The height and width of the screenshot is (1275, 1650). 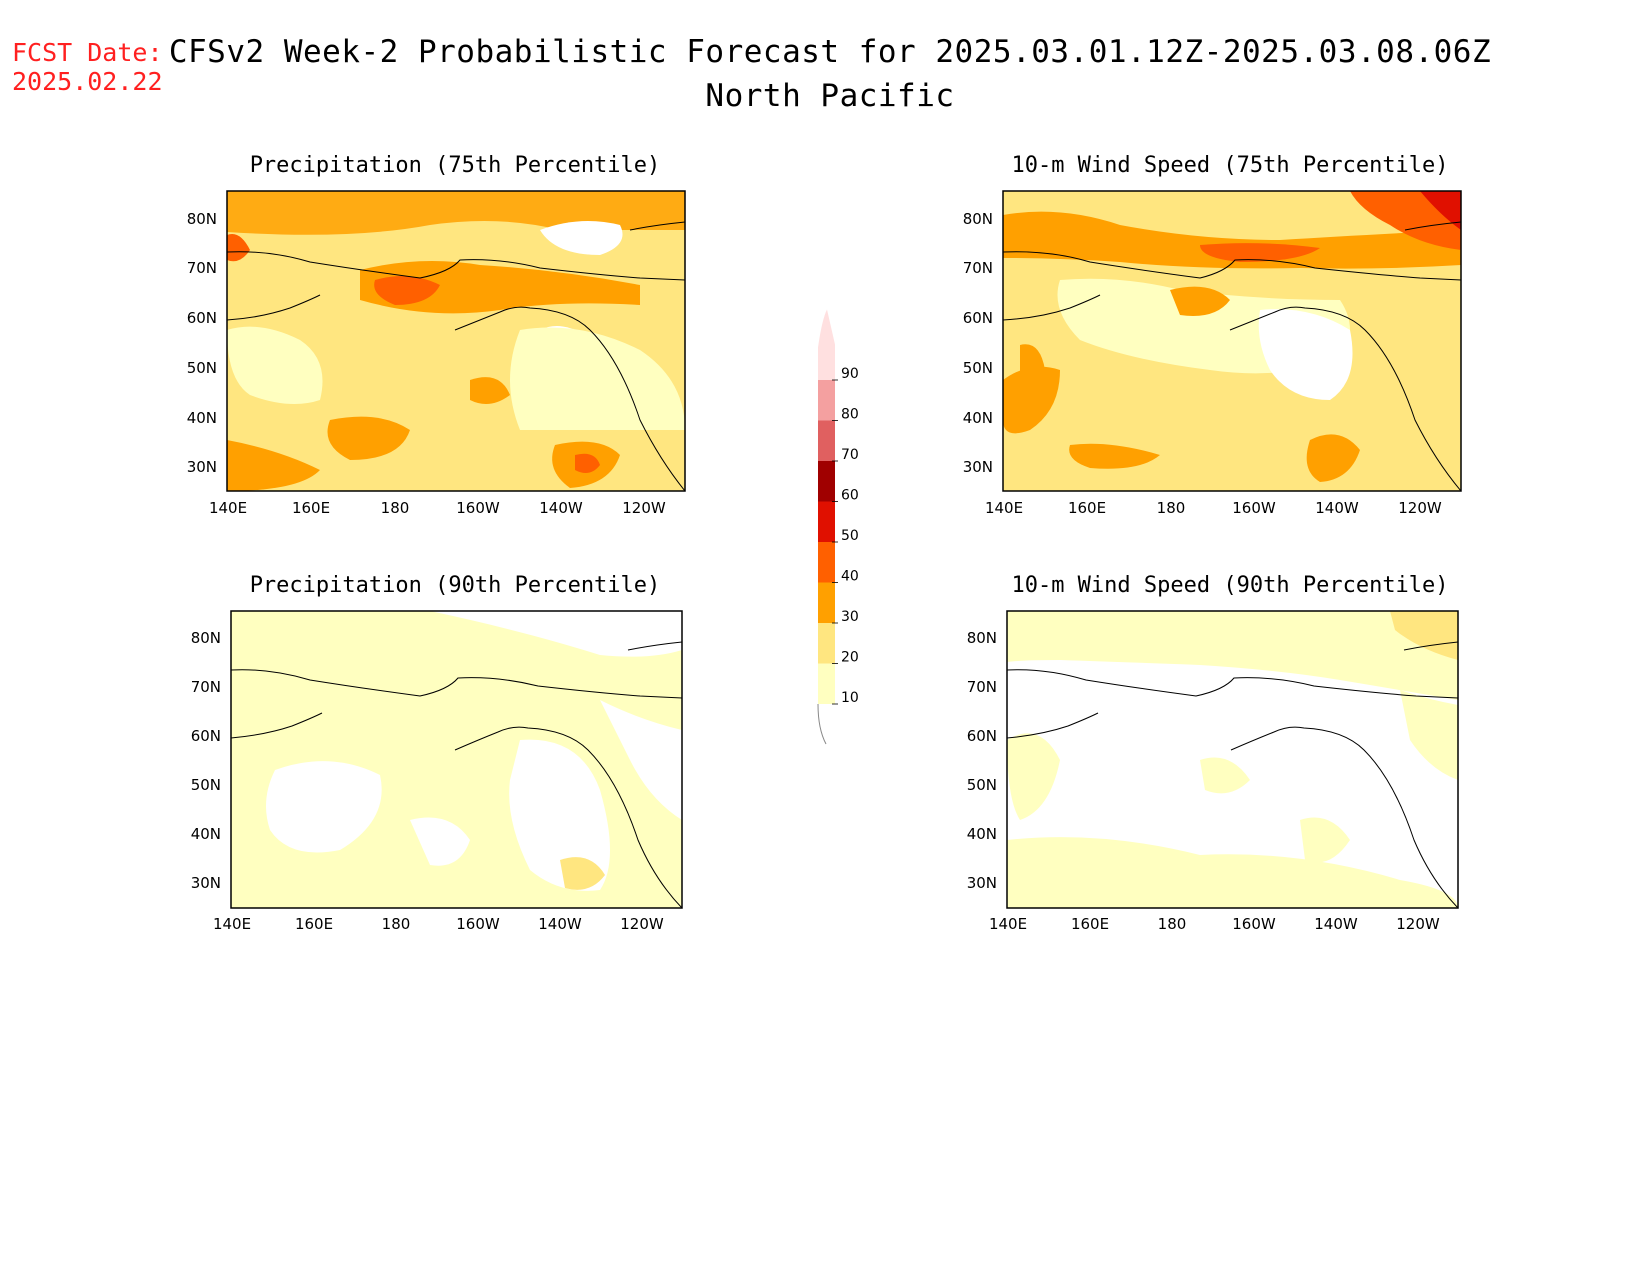 I want to click on colorbar-label: 50, so click(x=850, y=536).